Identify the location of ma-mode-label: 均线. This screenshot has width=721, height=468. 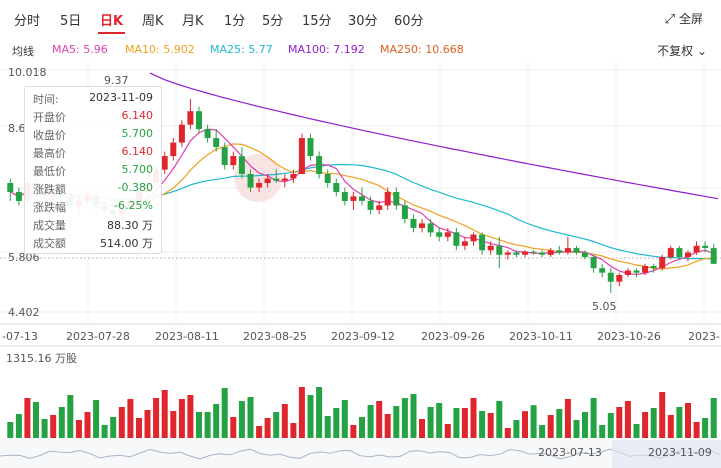
(23, 51).